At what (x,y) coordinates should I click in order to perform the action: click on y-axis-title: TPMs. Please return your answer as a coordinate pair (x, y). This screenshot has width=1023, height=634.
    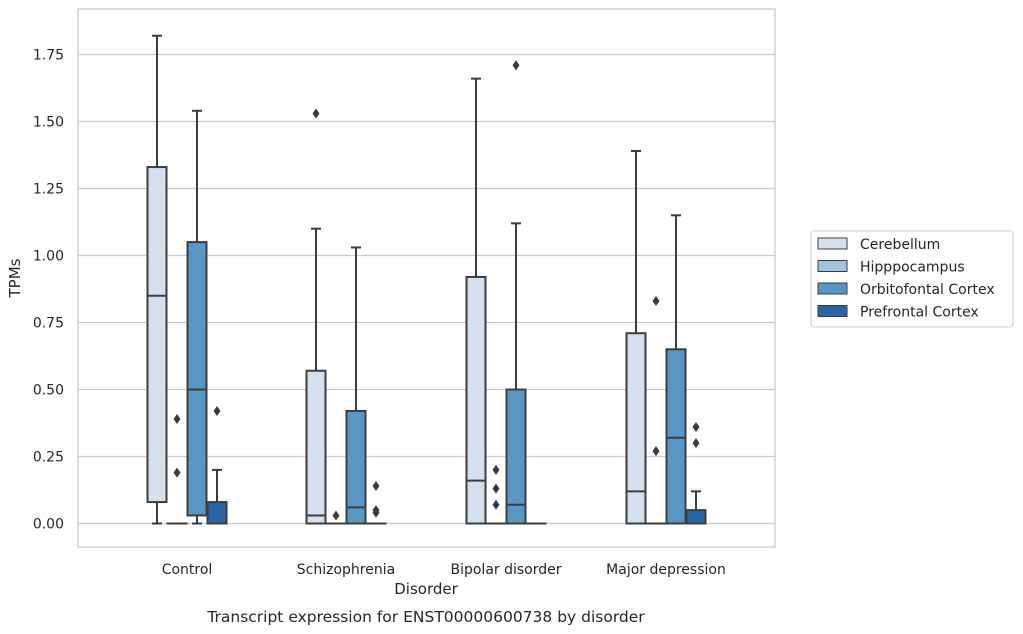
    Looking at the image, I should click on (15, 278).